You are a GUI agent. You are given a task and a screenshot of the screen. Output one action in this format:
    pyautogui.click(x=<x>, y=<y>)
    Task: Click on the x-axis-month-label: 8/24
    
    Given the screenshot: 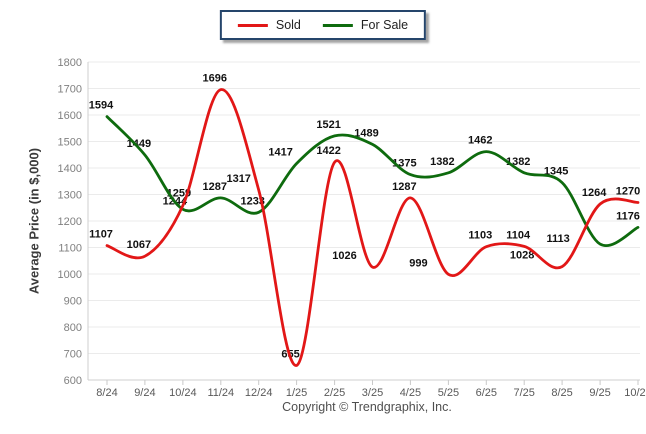 What is the action you would take?
    pyautogui.click(x=106, y=393)
    